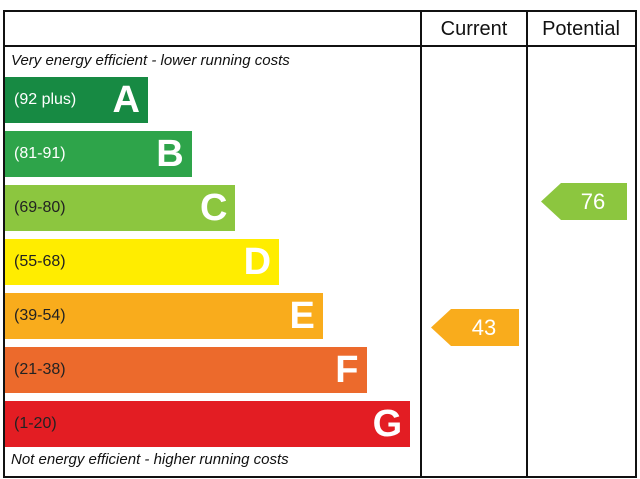  Describe the element at coordinates (302, 315) in the screenshot. I see `band-letter: E` at that location.